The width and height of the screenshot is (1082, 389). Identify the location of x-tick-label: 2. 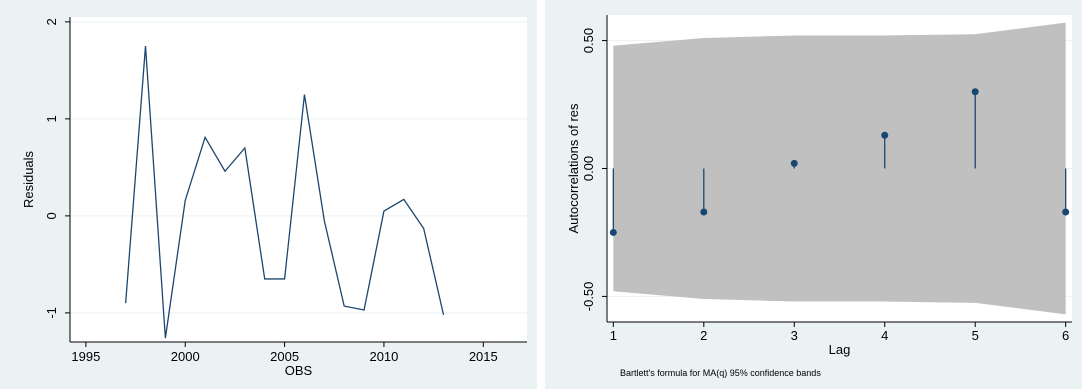
(703, 335).